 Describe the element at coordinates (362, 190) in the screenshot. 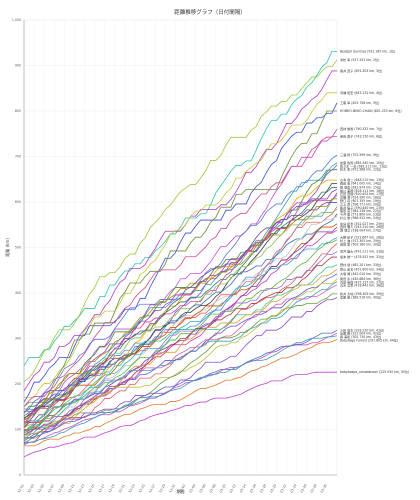

I see `series-end-label: 前川 美穂 (628.111 km, 16位)` at that location.